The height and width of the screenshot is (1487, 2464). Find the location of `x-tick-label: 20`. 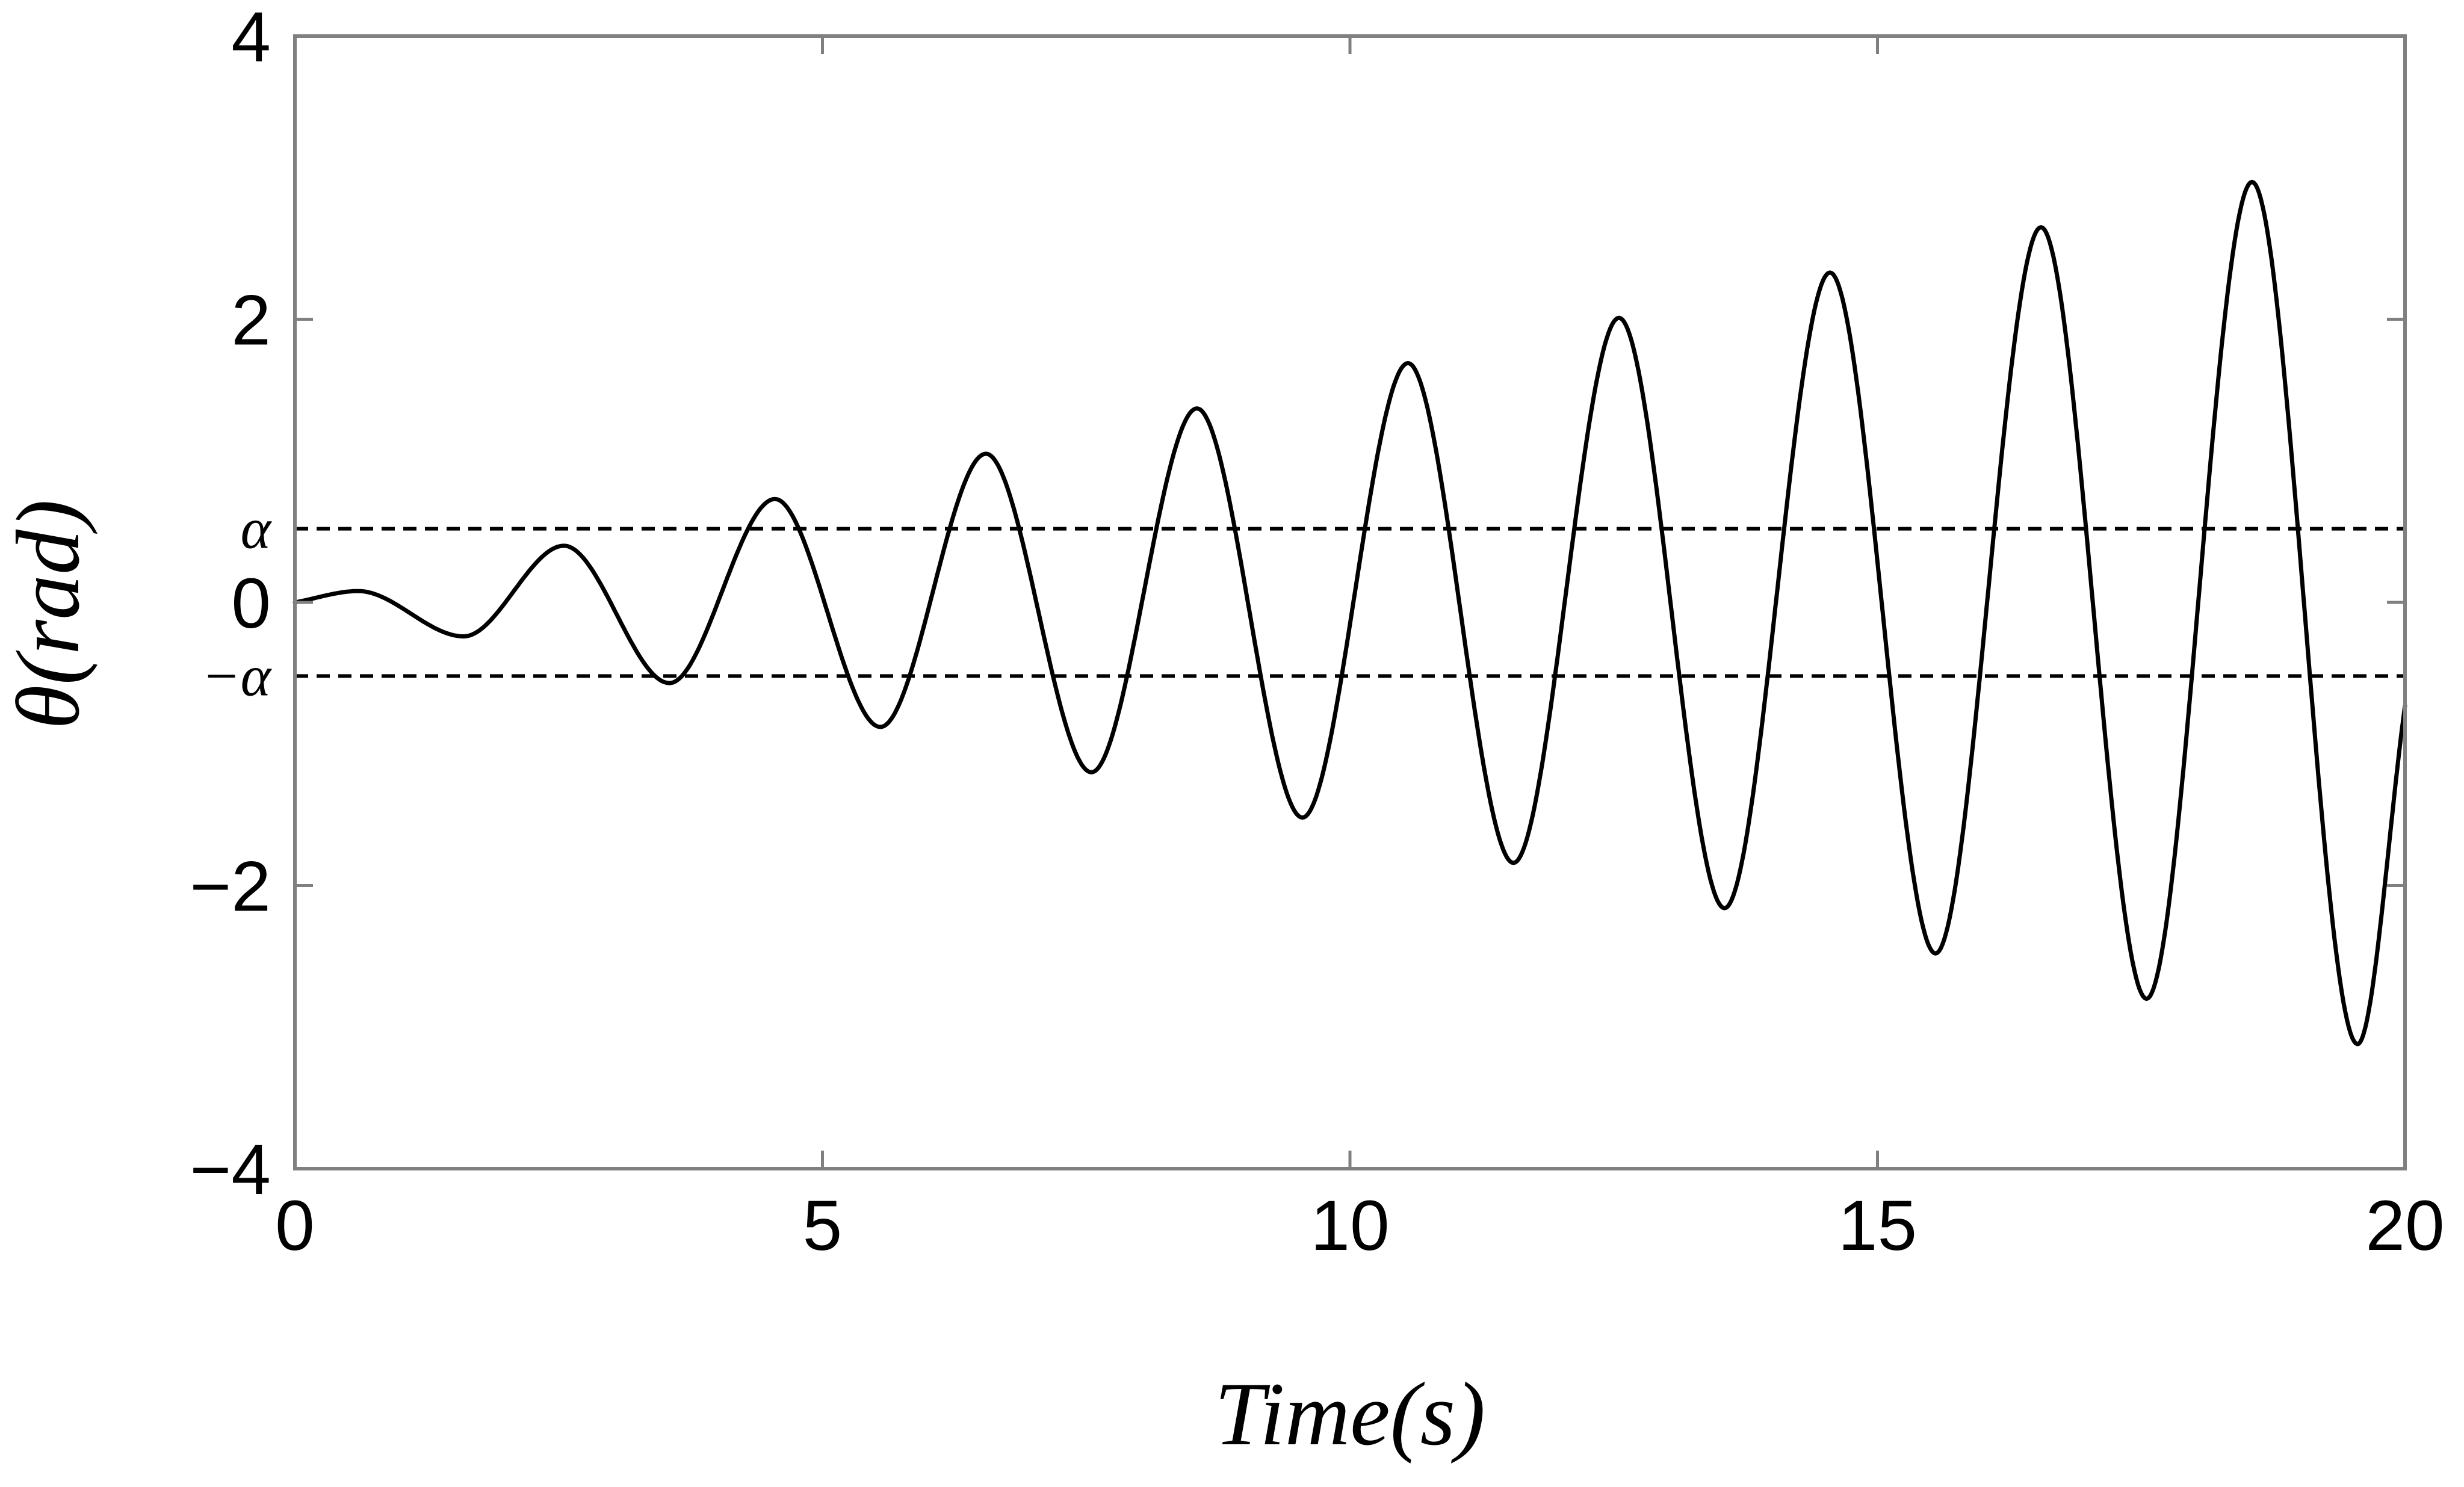

x-tick-label: 20 is located at coordinates (2404, 1226).